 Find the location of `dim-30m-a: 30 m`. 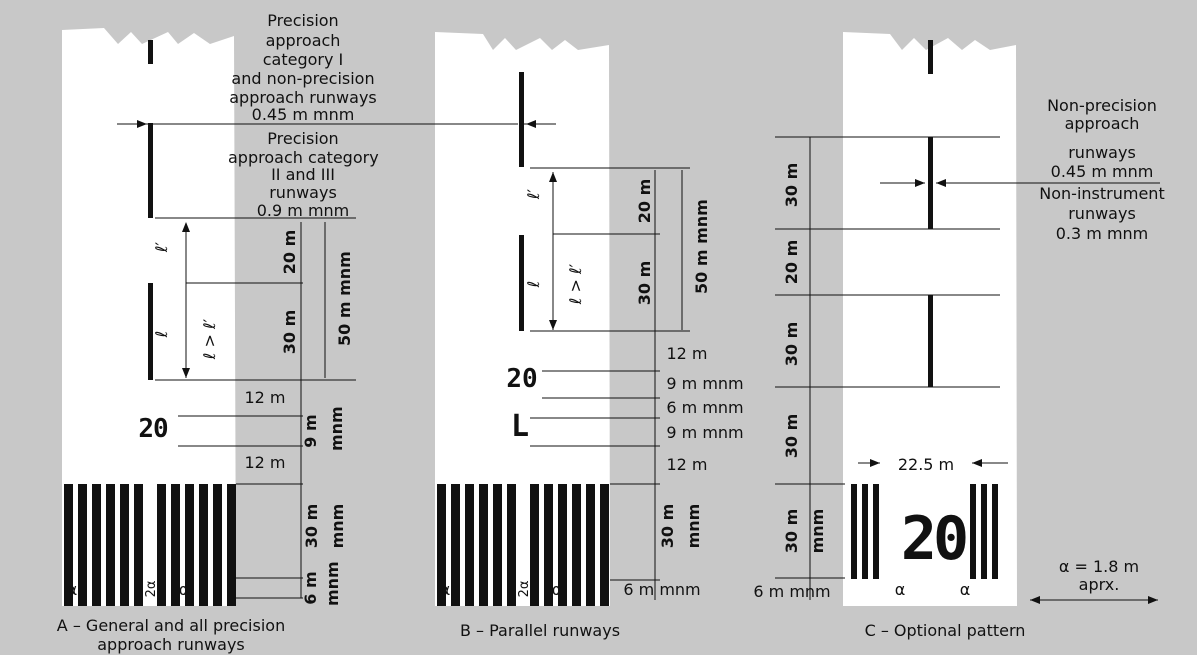

dim-30m-a: 30 m is located at coordinates (289, 332).